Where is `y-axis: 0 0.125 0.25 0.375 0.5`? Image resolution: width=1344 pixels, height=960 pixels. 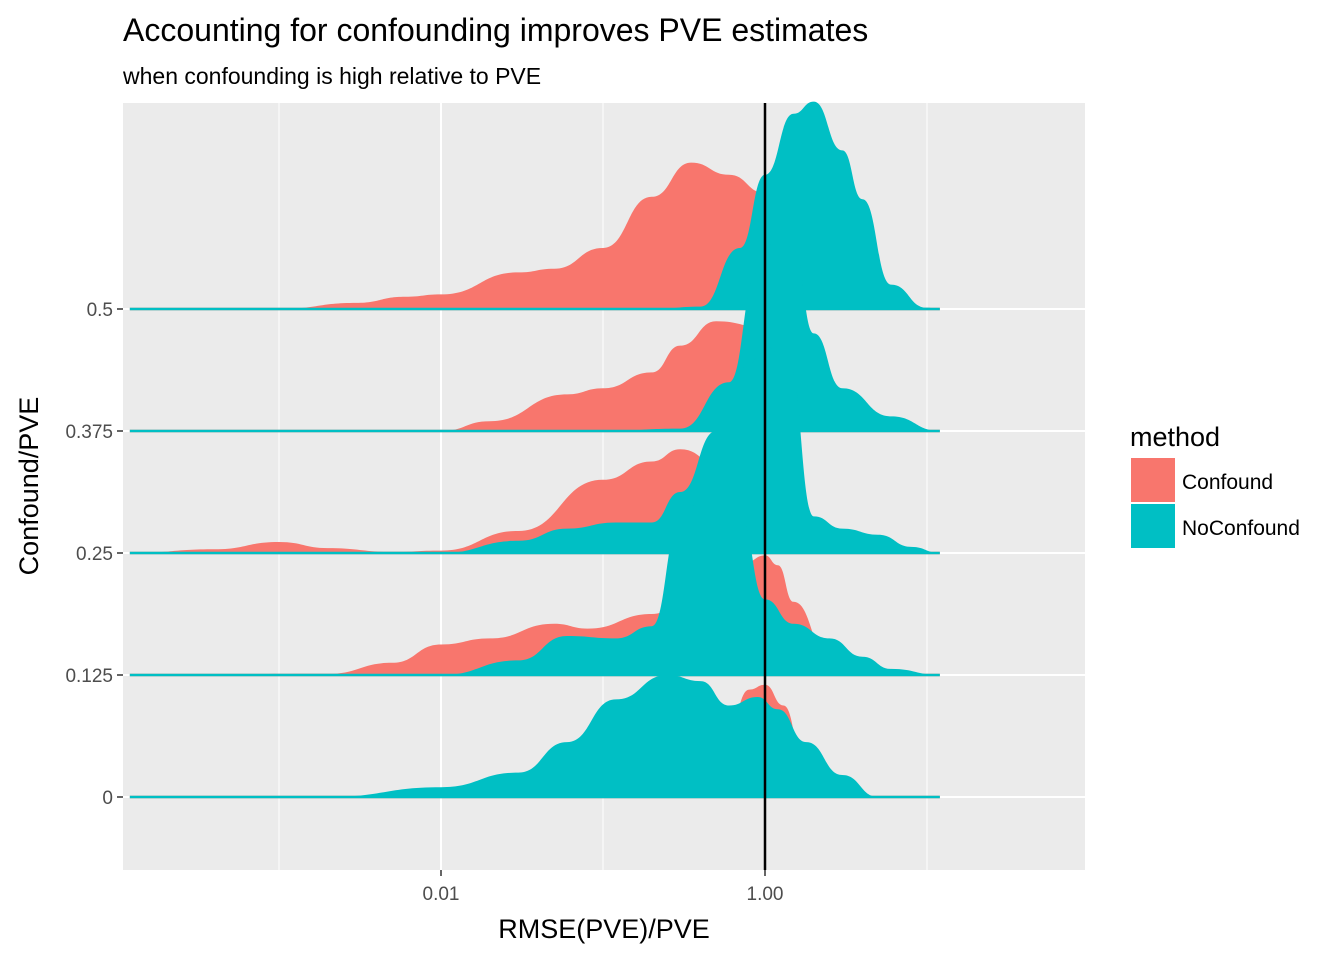
y-axis: 0 0.125 0.25 0.375 0.5 is located at coordinates (94, 554).